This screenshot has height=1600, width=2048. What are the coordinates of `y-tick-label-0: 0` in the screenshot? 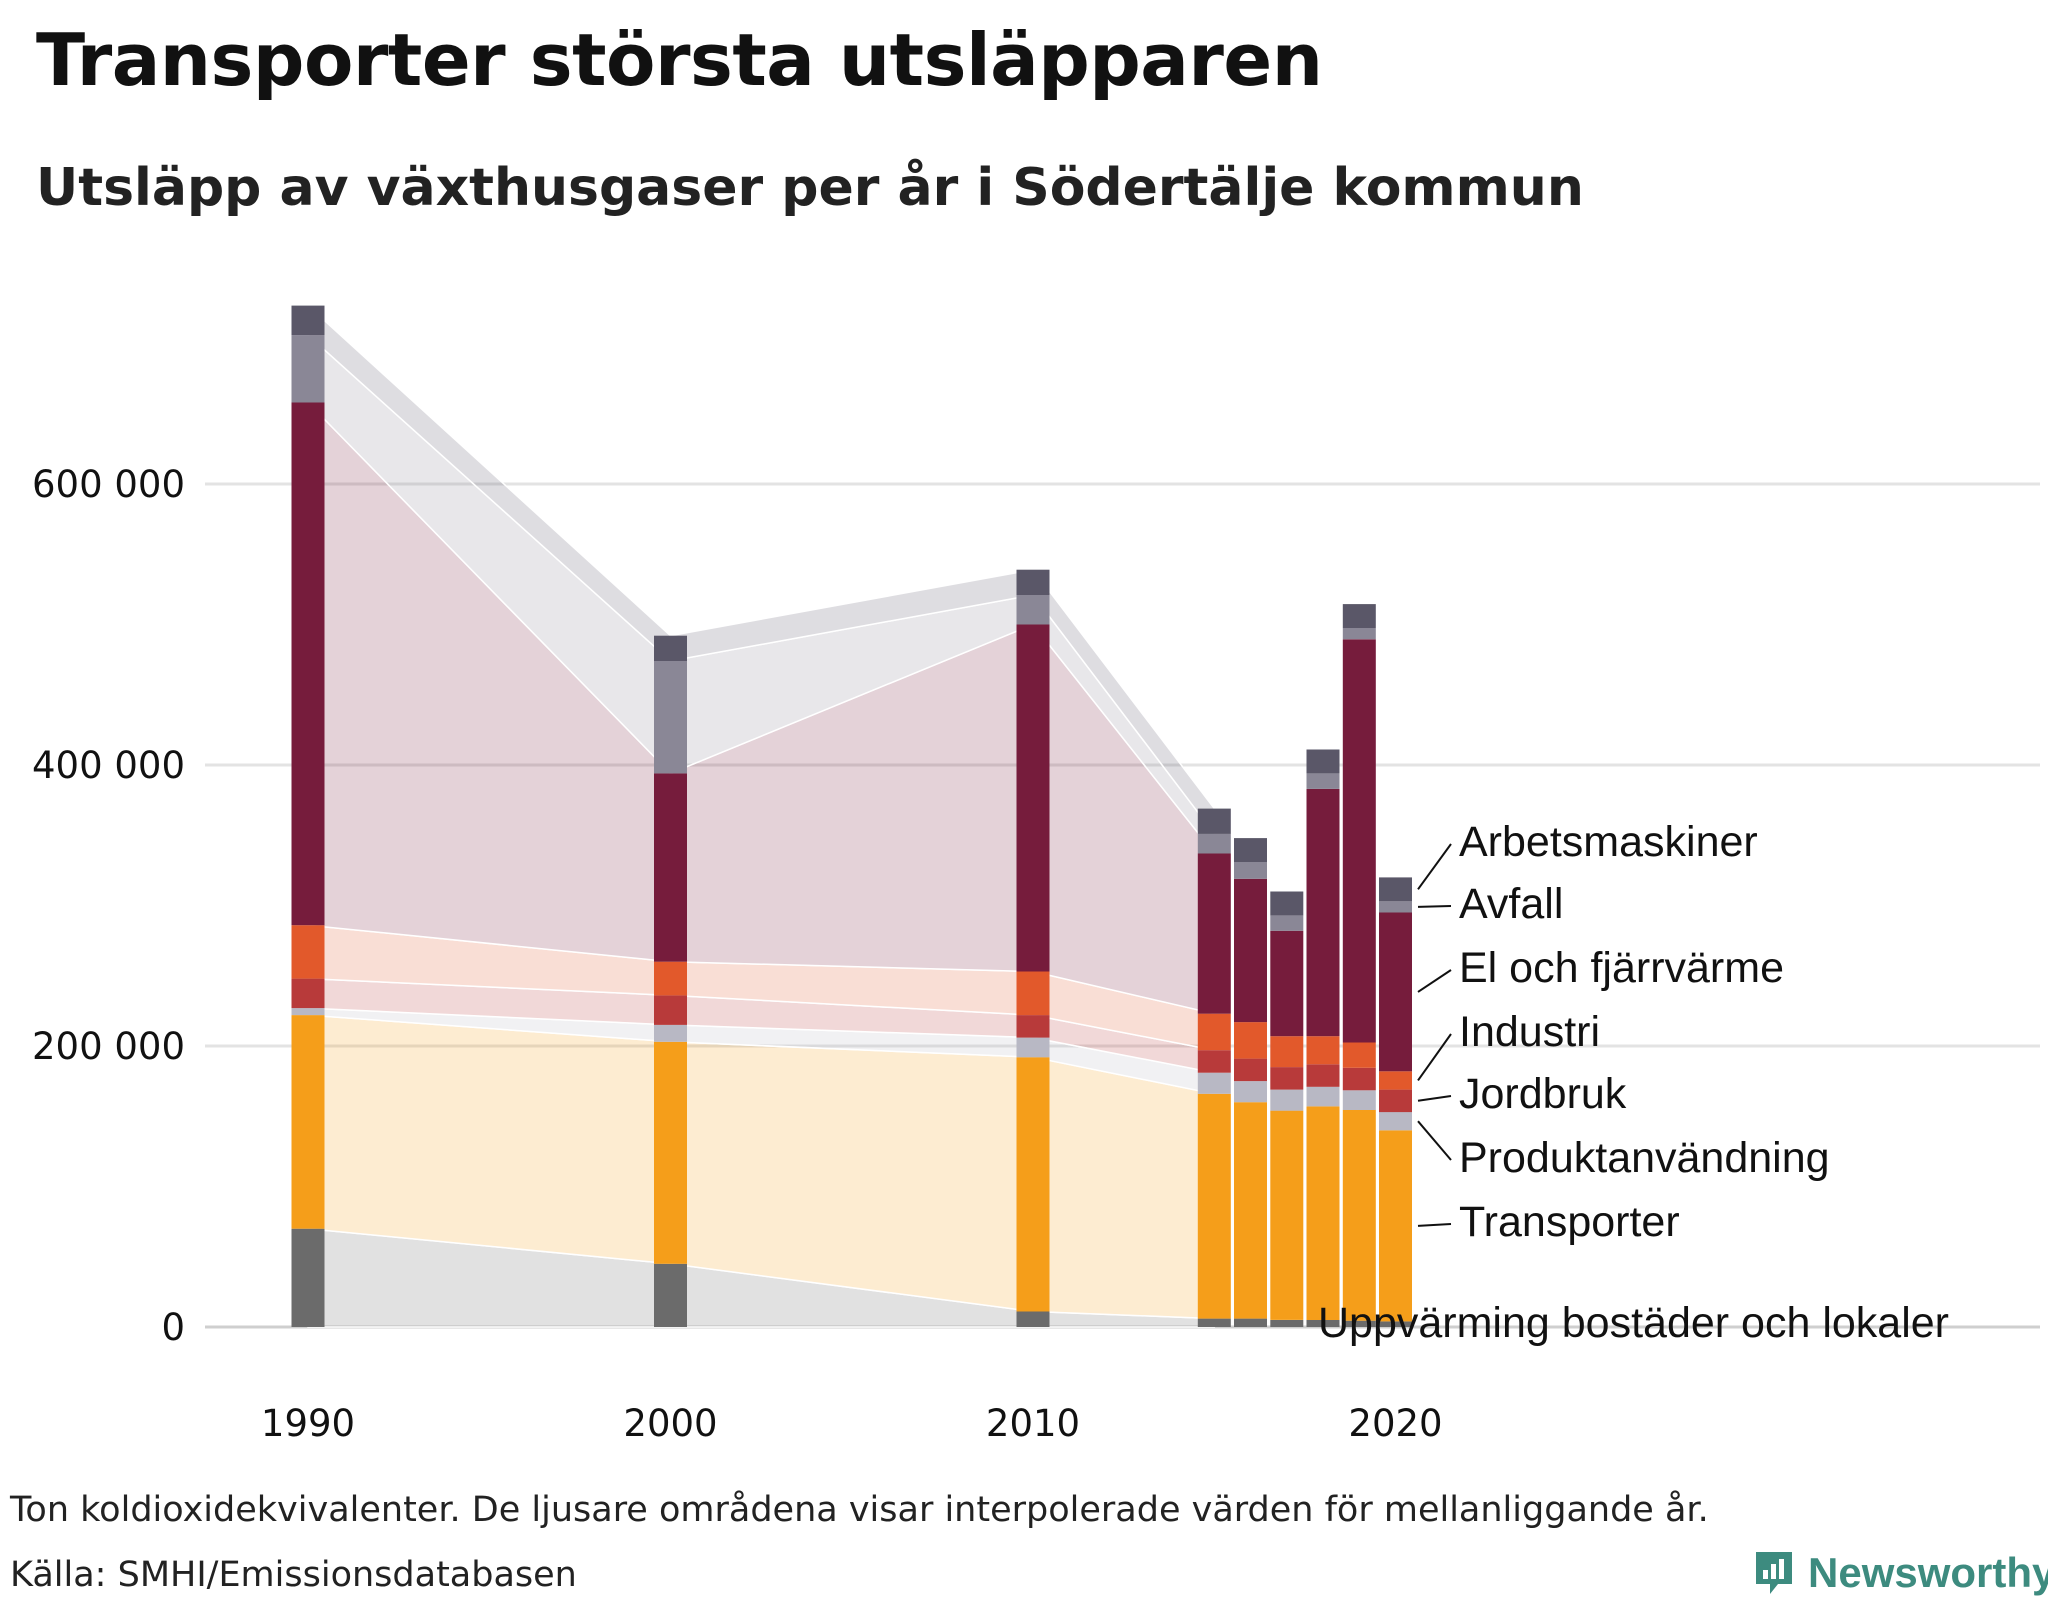 It's located at (173, 1327).